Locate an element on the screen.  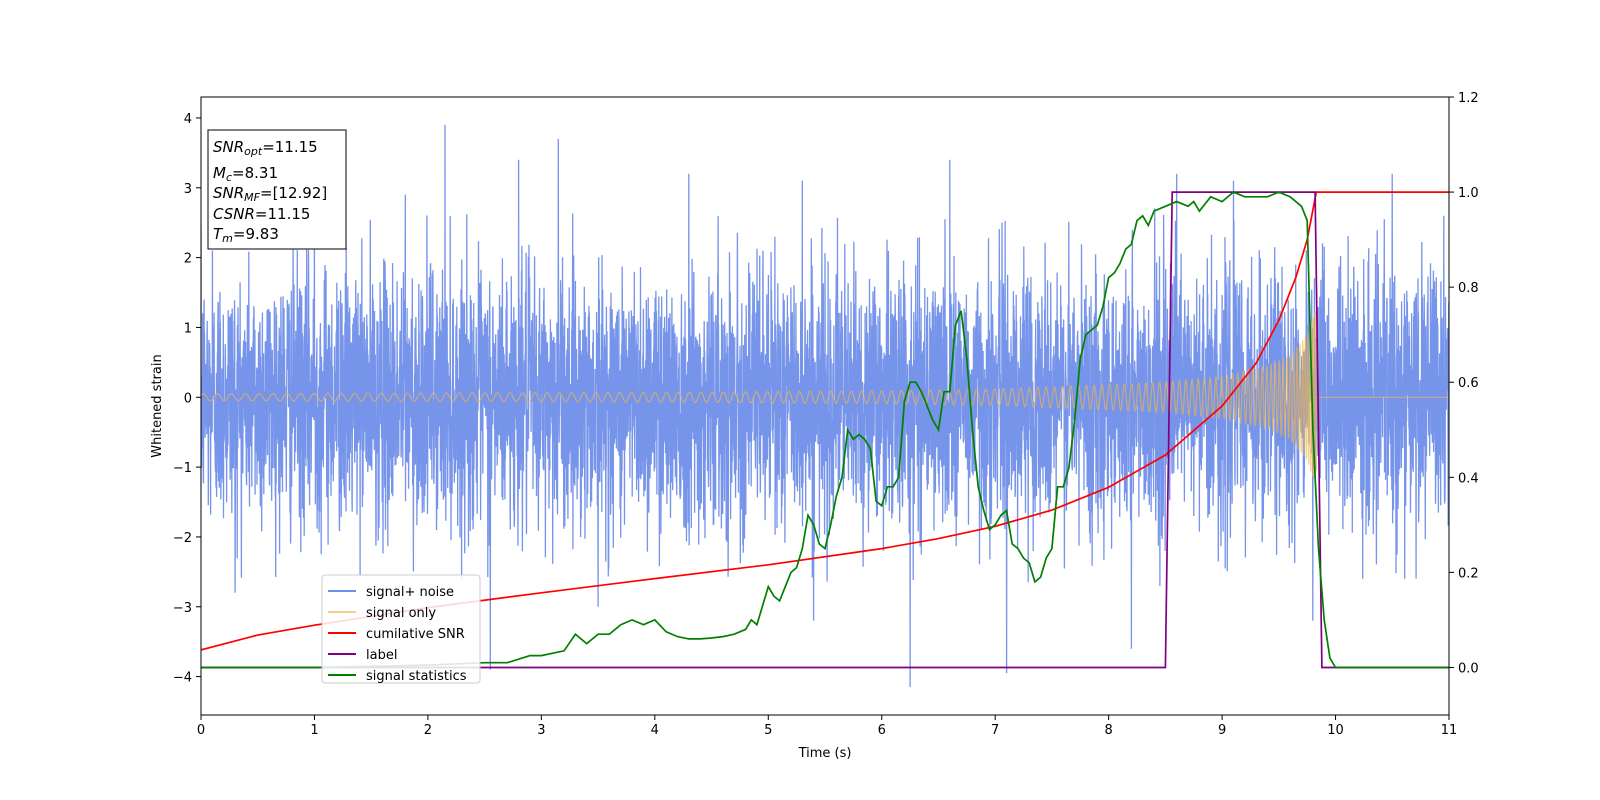
x-tick-label: 3 is located at coordinates (541, 730).